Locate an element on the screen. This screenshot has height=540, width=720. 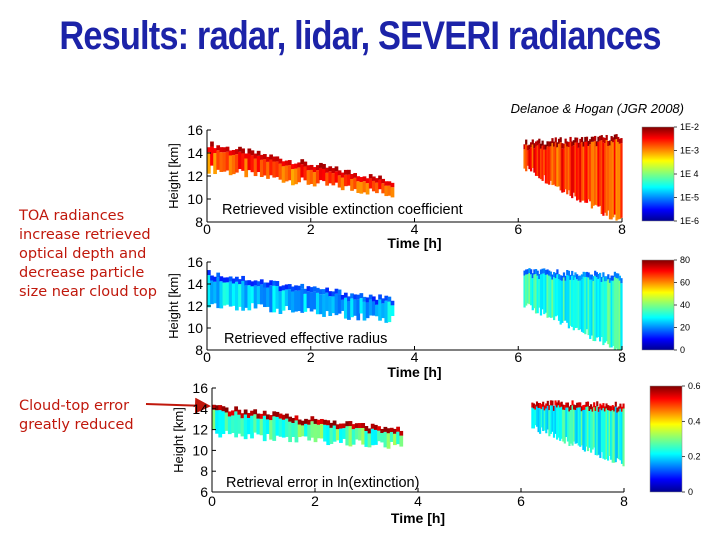
y-tick-label: 12 is located at coordinates (195, 176).